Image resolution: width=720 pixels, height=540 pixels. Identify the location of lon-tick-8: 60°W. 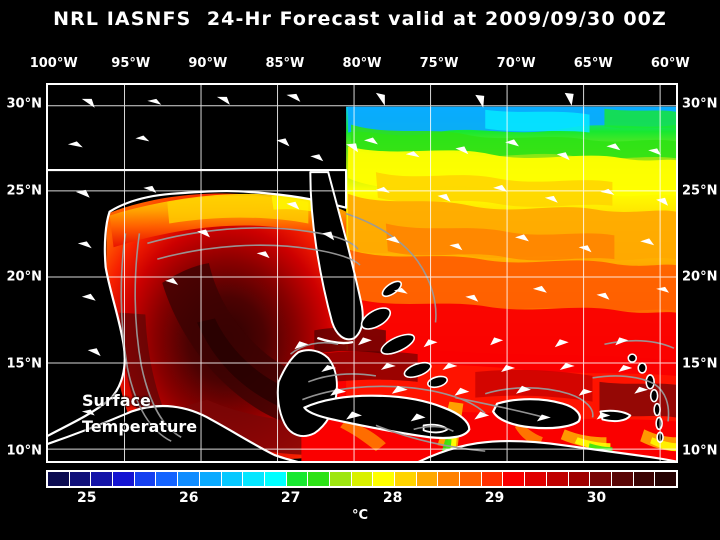
(670, 63).